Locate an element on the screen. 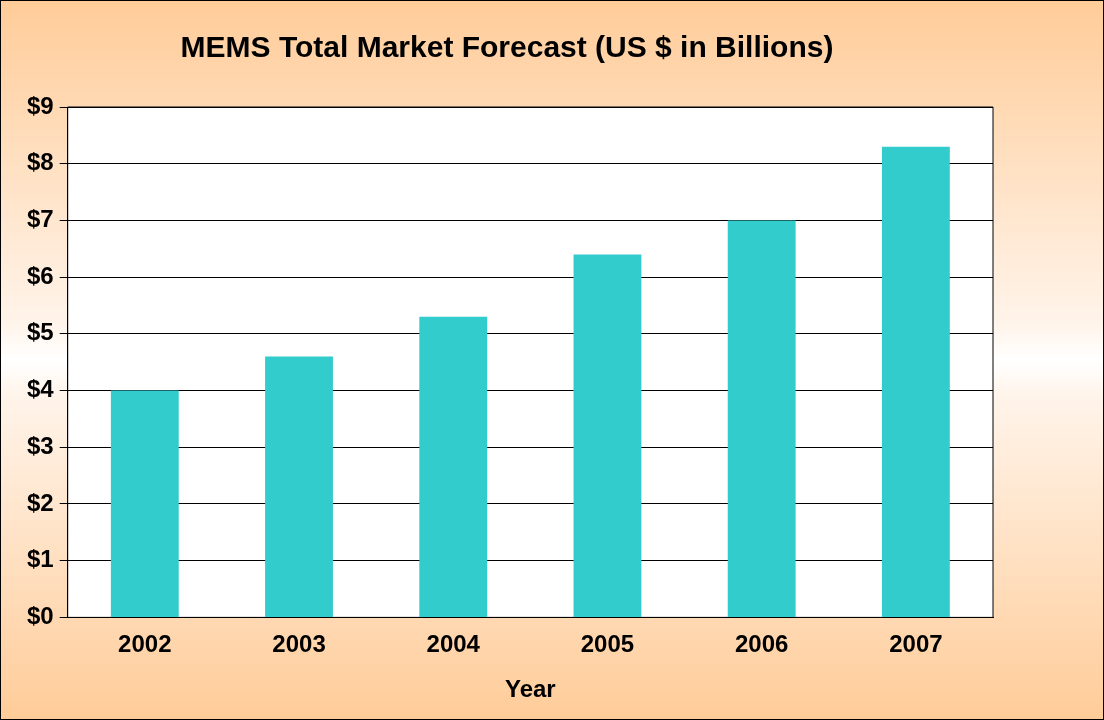 This screenshot has width=1104, height=720. y-tick-label: $8 is located at coordinates (40, 162).